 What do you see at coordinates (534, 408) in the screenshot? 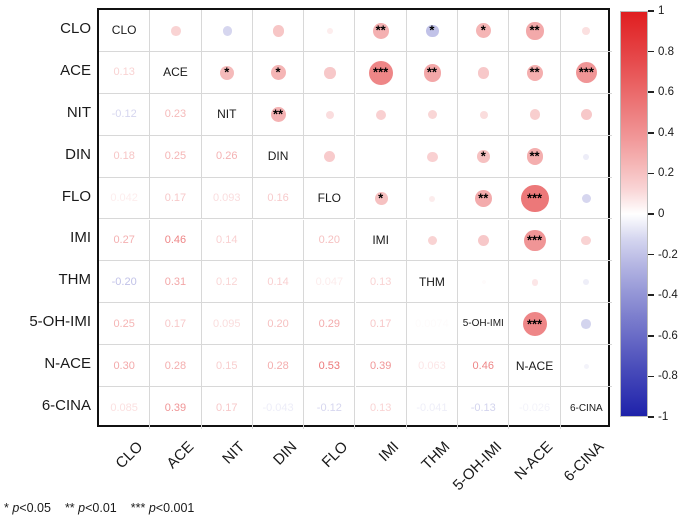
I see `correlation-value: -0.026` at bounding box center [534, 408].